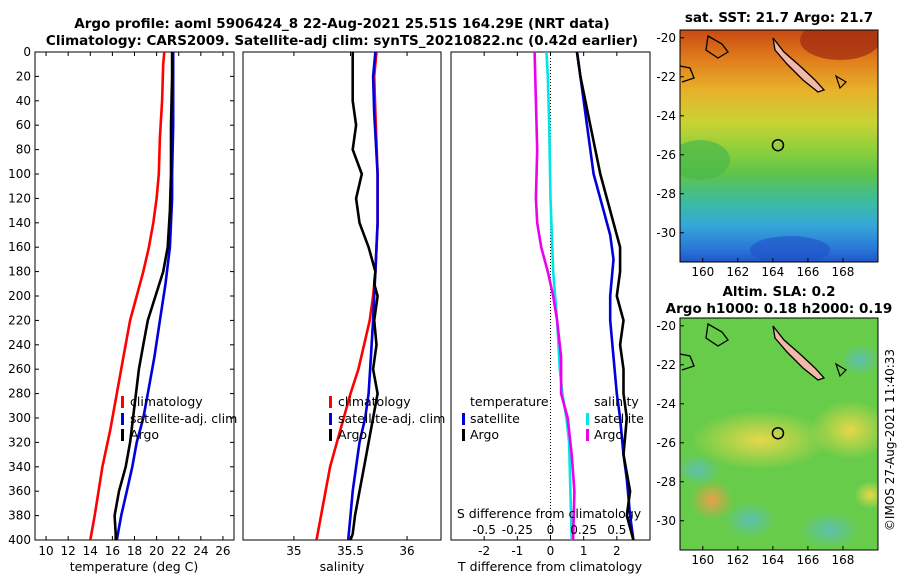  Describe the element at coordinates (779, 309) in the screenshot. I see `sla-map-subtitle: Argo h1000: 0.18 h2000: 0.19` at that location.